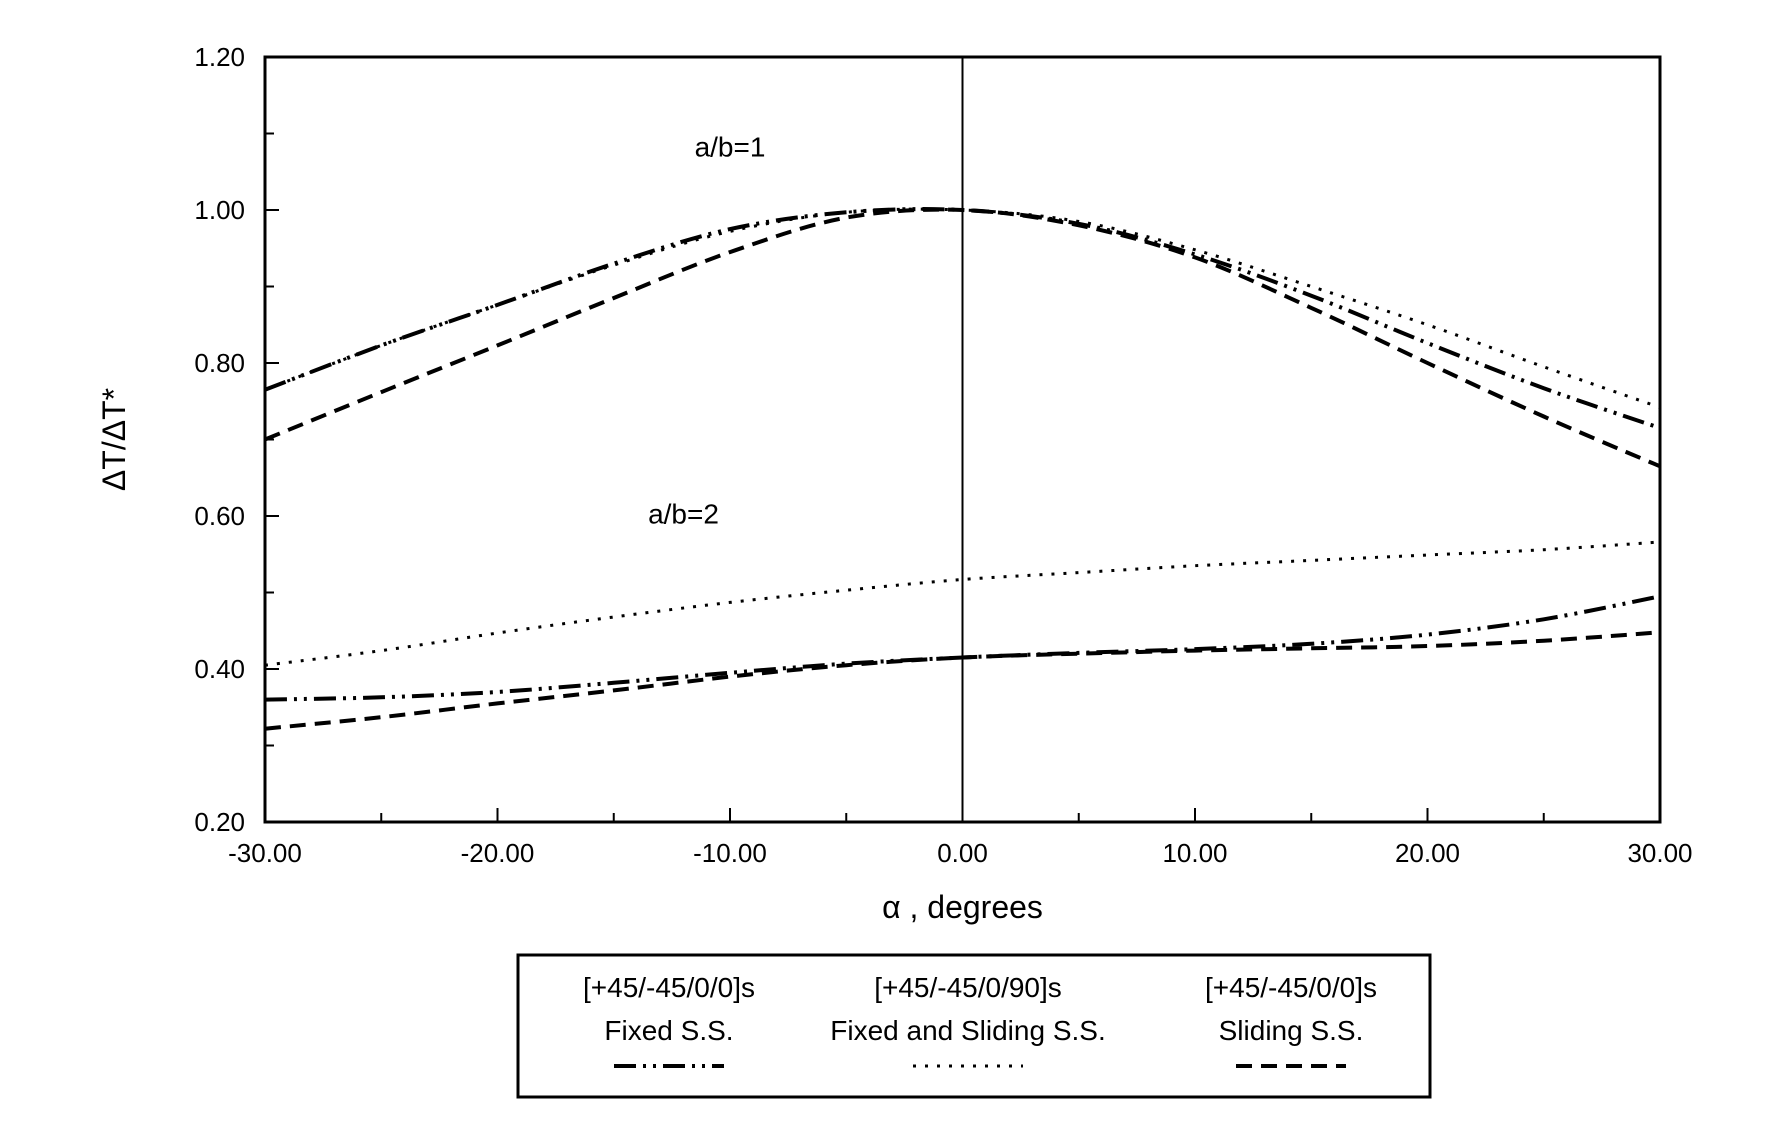 This screenshot has width=1775, height=1125. Describe the element at coordinates (962, 853) in the screenshot. I see `x-tick-label: 0.00` at that location.